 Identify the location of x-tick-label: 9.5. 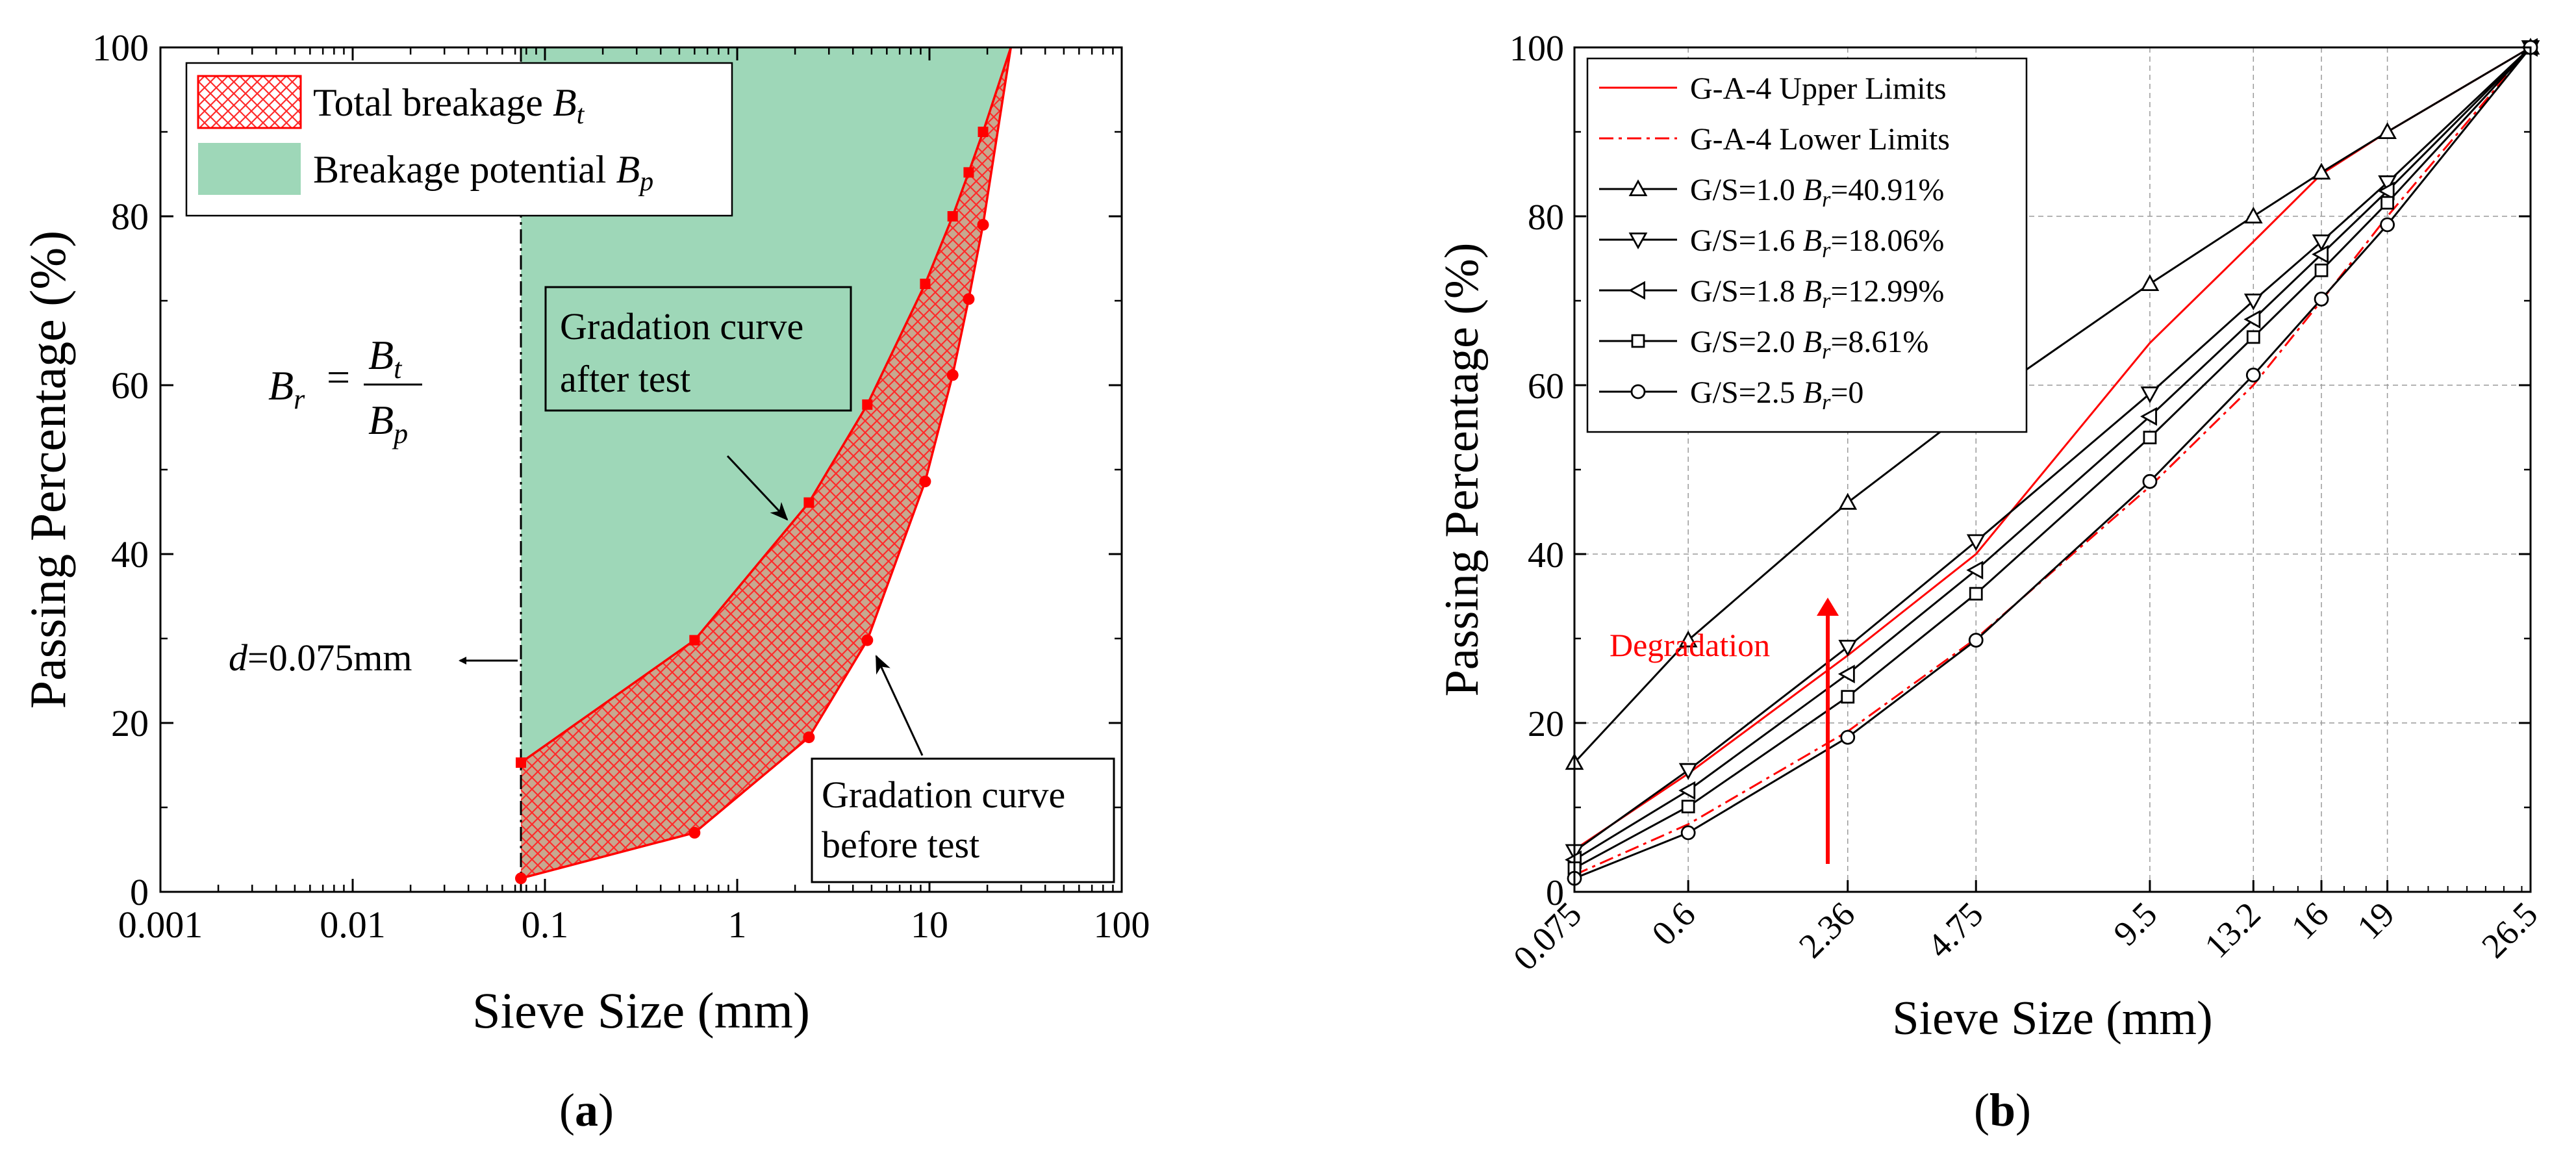
(2135, 923).